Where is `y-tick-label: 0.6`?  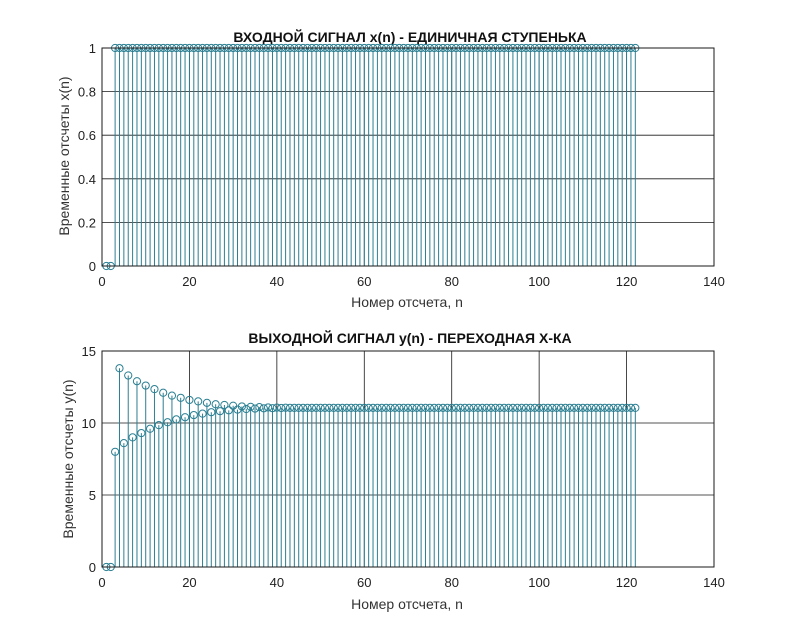
y-tick-label: 0.6 is located at coordinates (87, 135).